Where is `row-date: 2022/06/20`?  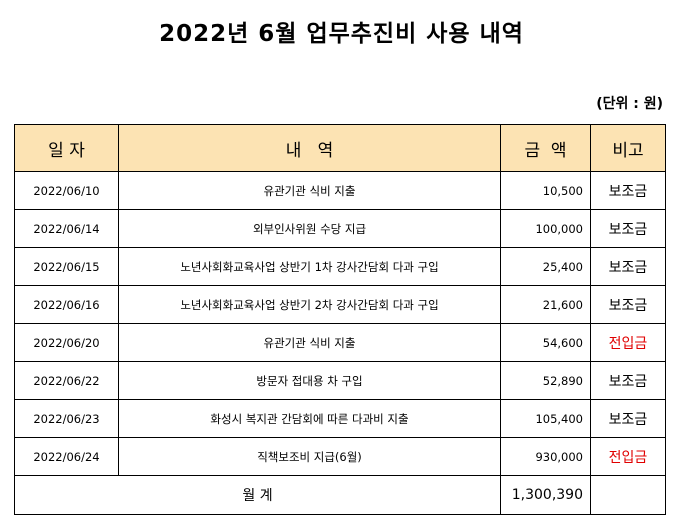 row-date: 2022/06/20 is located at coordinates (66, 342).